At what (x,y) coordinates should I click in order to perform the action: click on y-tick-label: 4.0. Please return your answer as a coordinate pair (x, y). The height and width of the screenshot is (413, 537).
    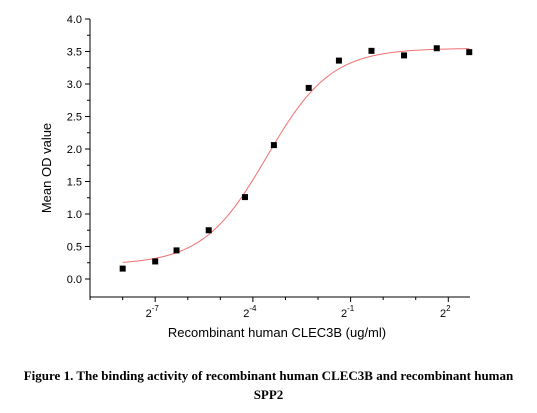
    Looking at the image, I should click on (74, 20).